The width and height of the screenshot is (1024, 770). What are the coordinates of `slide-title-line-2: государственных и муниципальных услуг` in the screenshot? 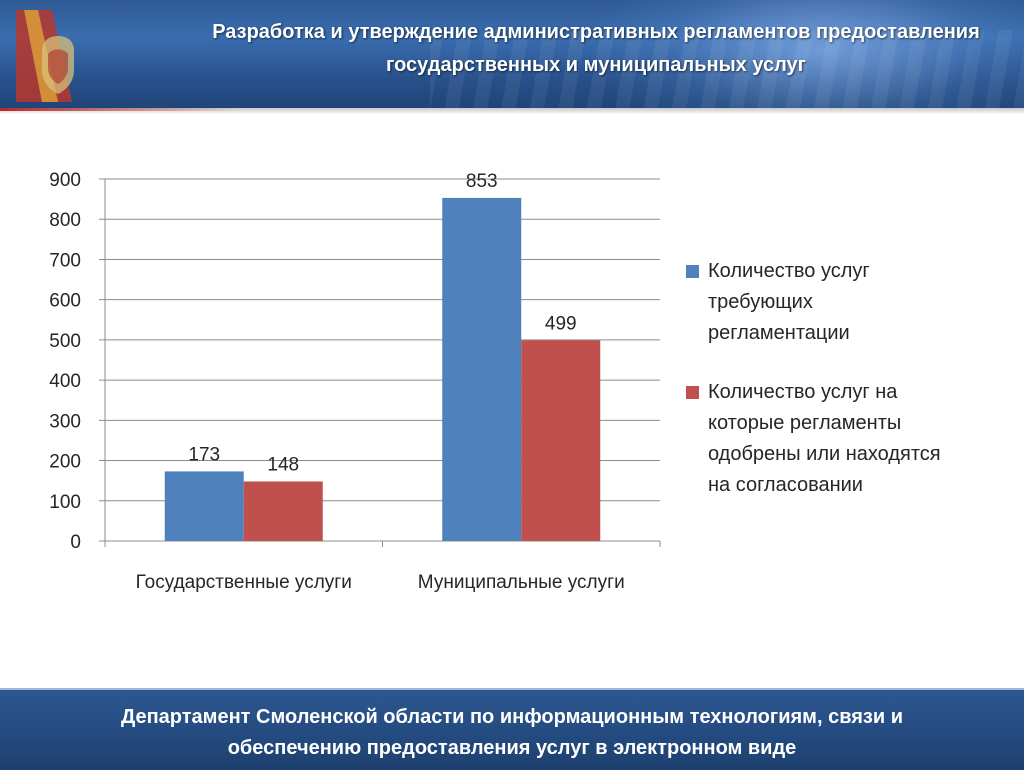 It's located at (596, 65).